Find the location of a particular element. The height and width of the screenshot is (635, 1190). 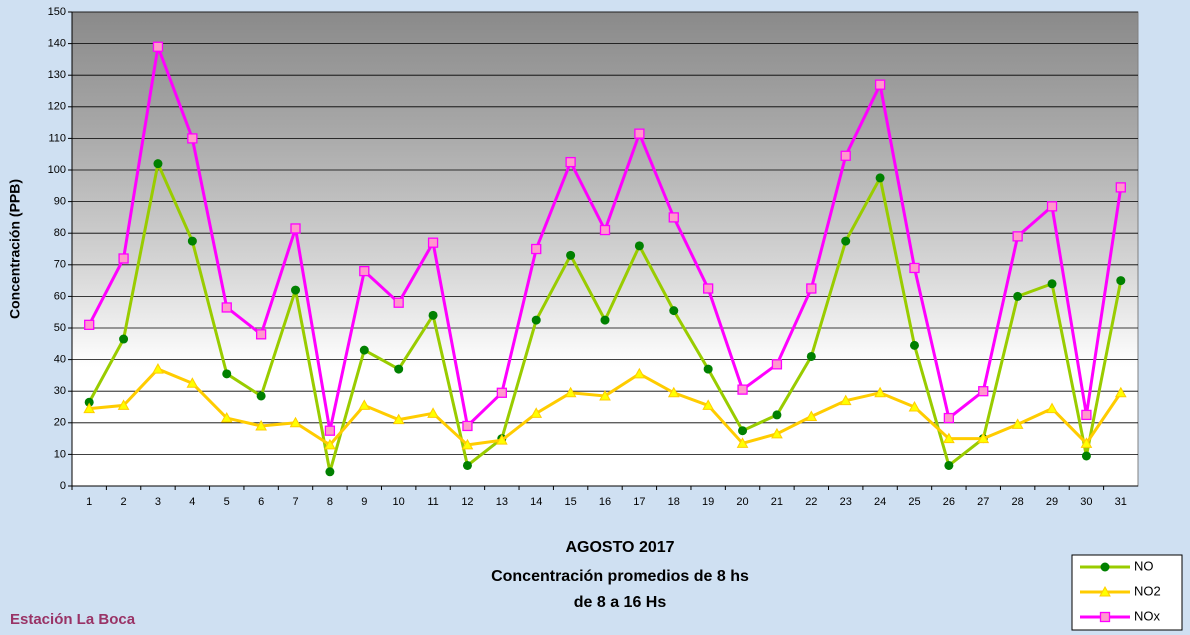

x-tick-label: 19 is located at coordinates (708, 502).